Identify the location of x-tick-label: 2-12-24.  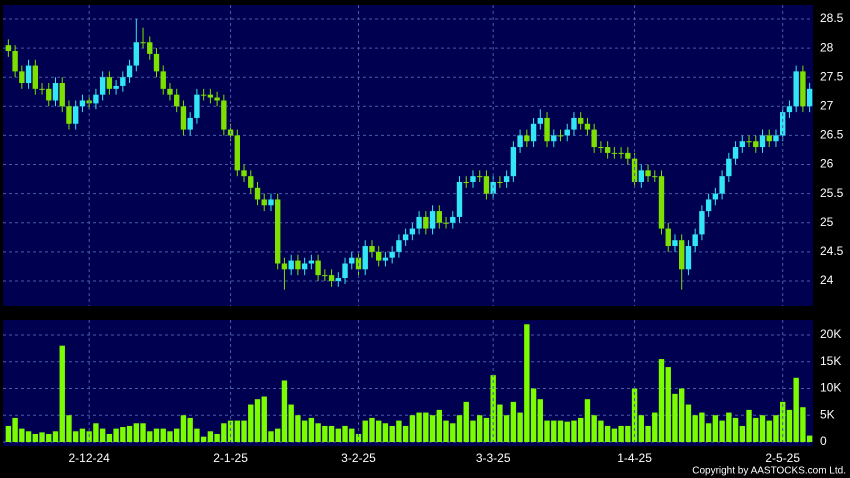
(89, 458).